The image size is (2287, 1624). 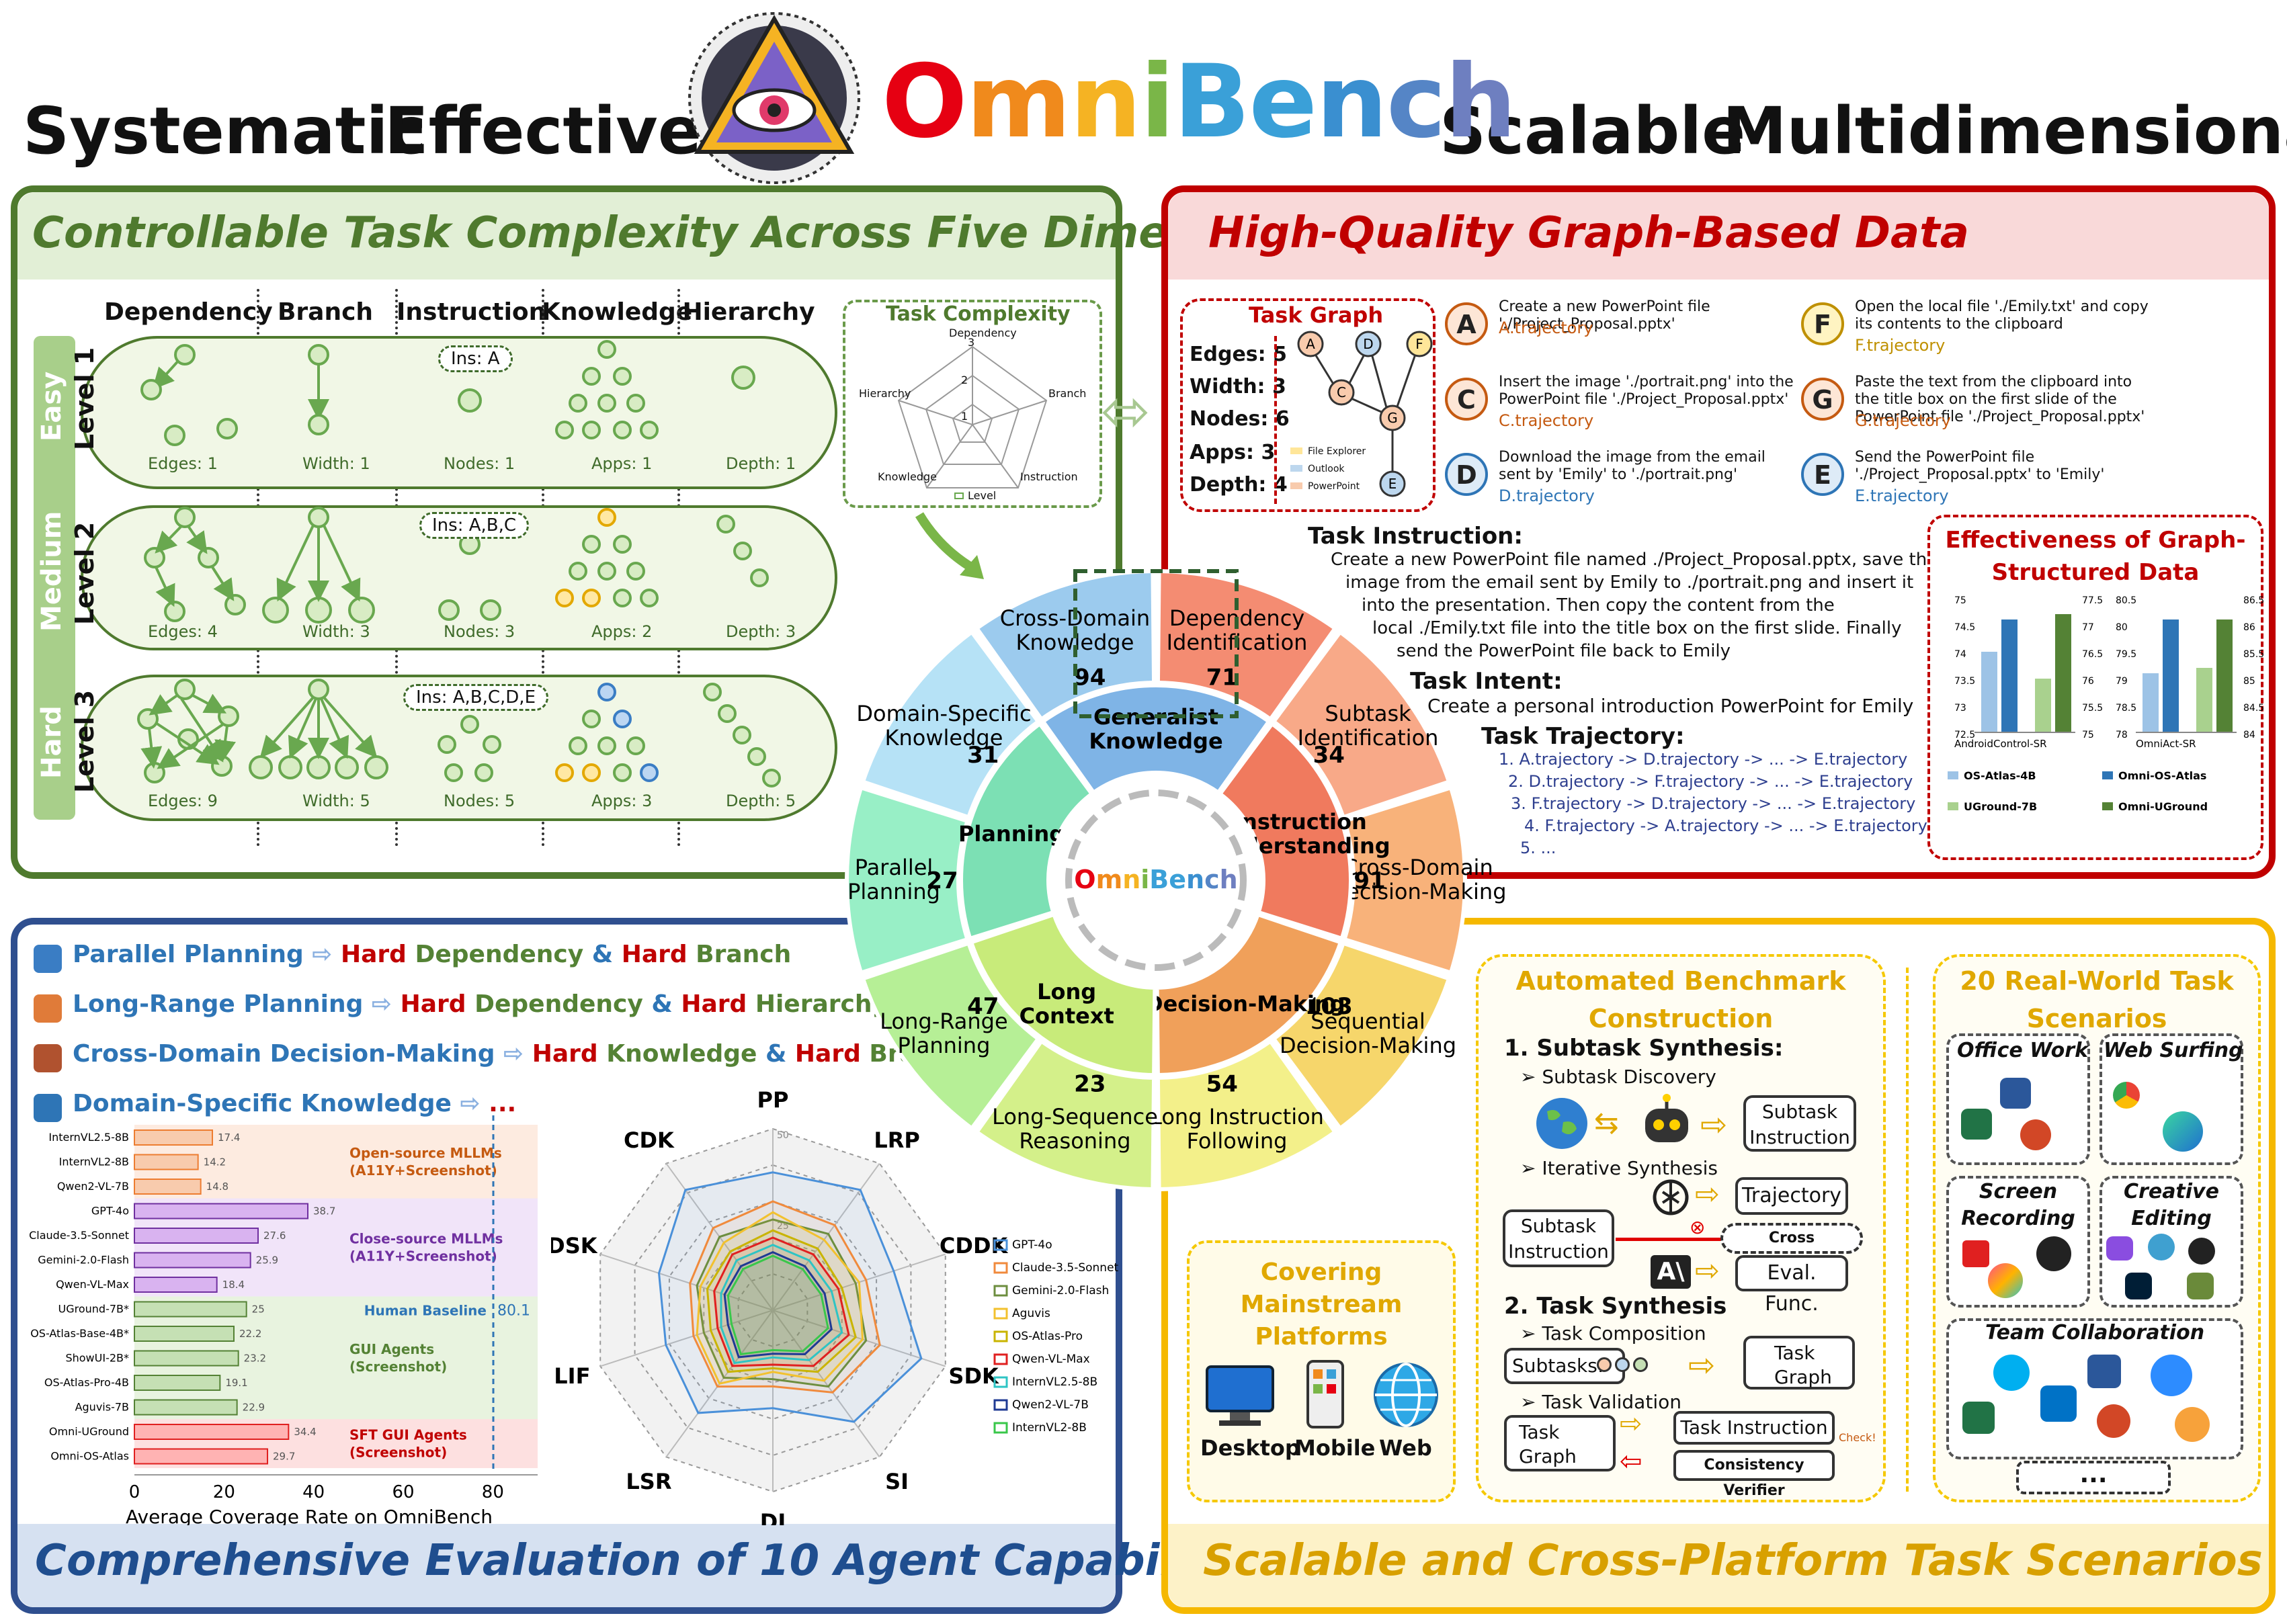 I want to click on wheel-center, so click(x=1155, y=880).